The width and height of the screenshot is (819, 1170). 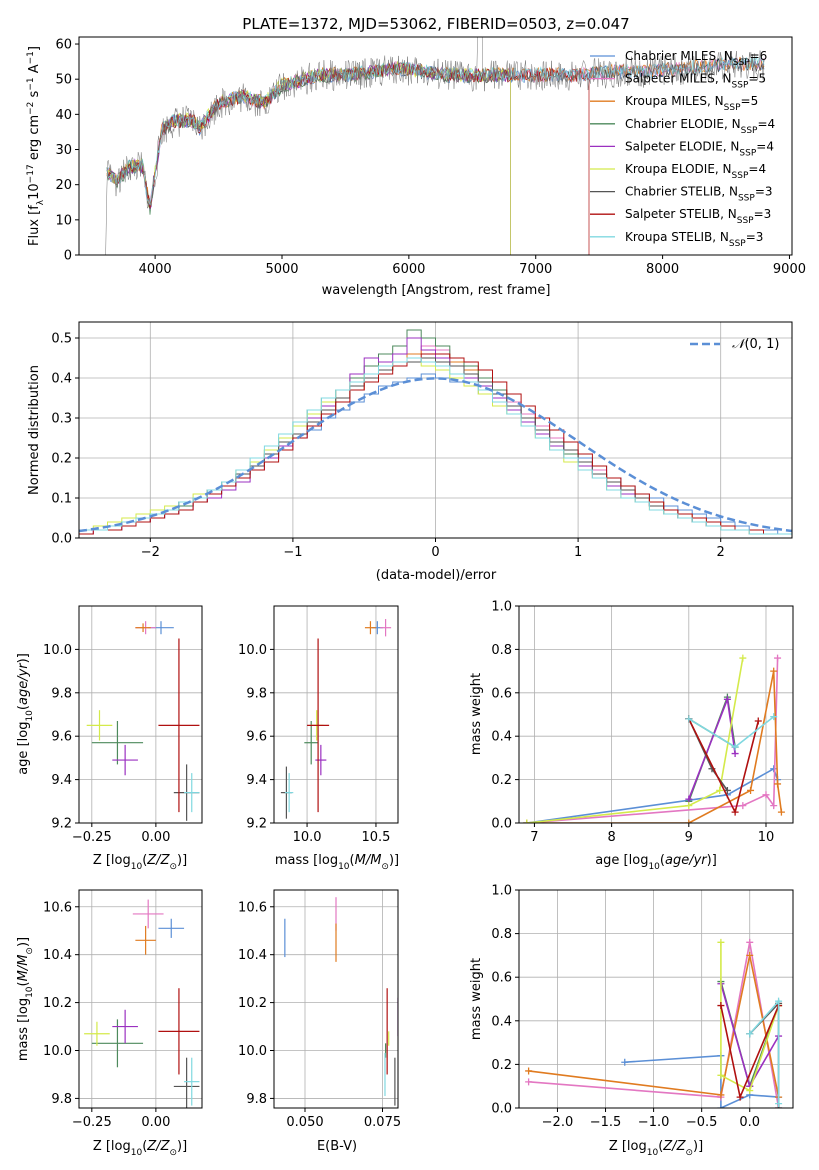 What do you see at coordinates (578, 552) in the screenshot?
I see `x-tick-label: 1` at bounding box center [578, 552].